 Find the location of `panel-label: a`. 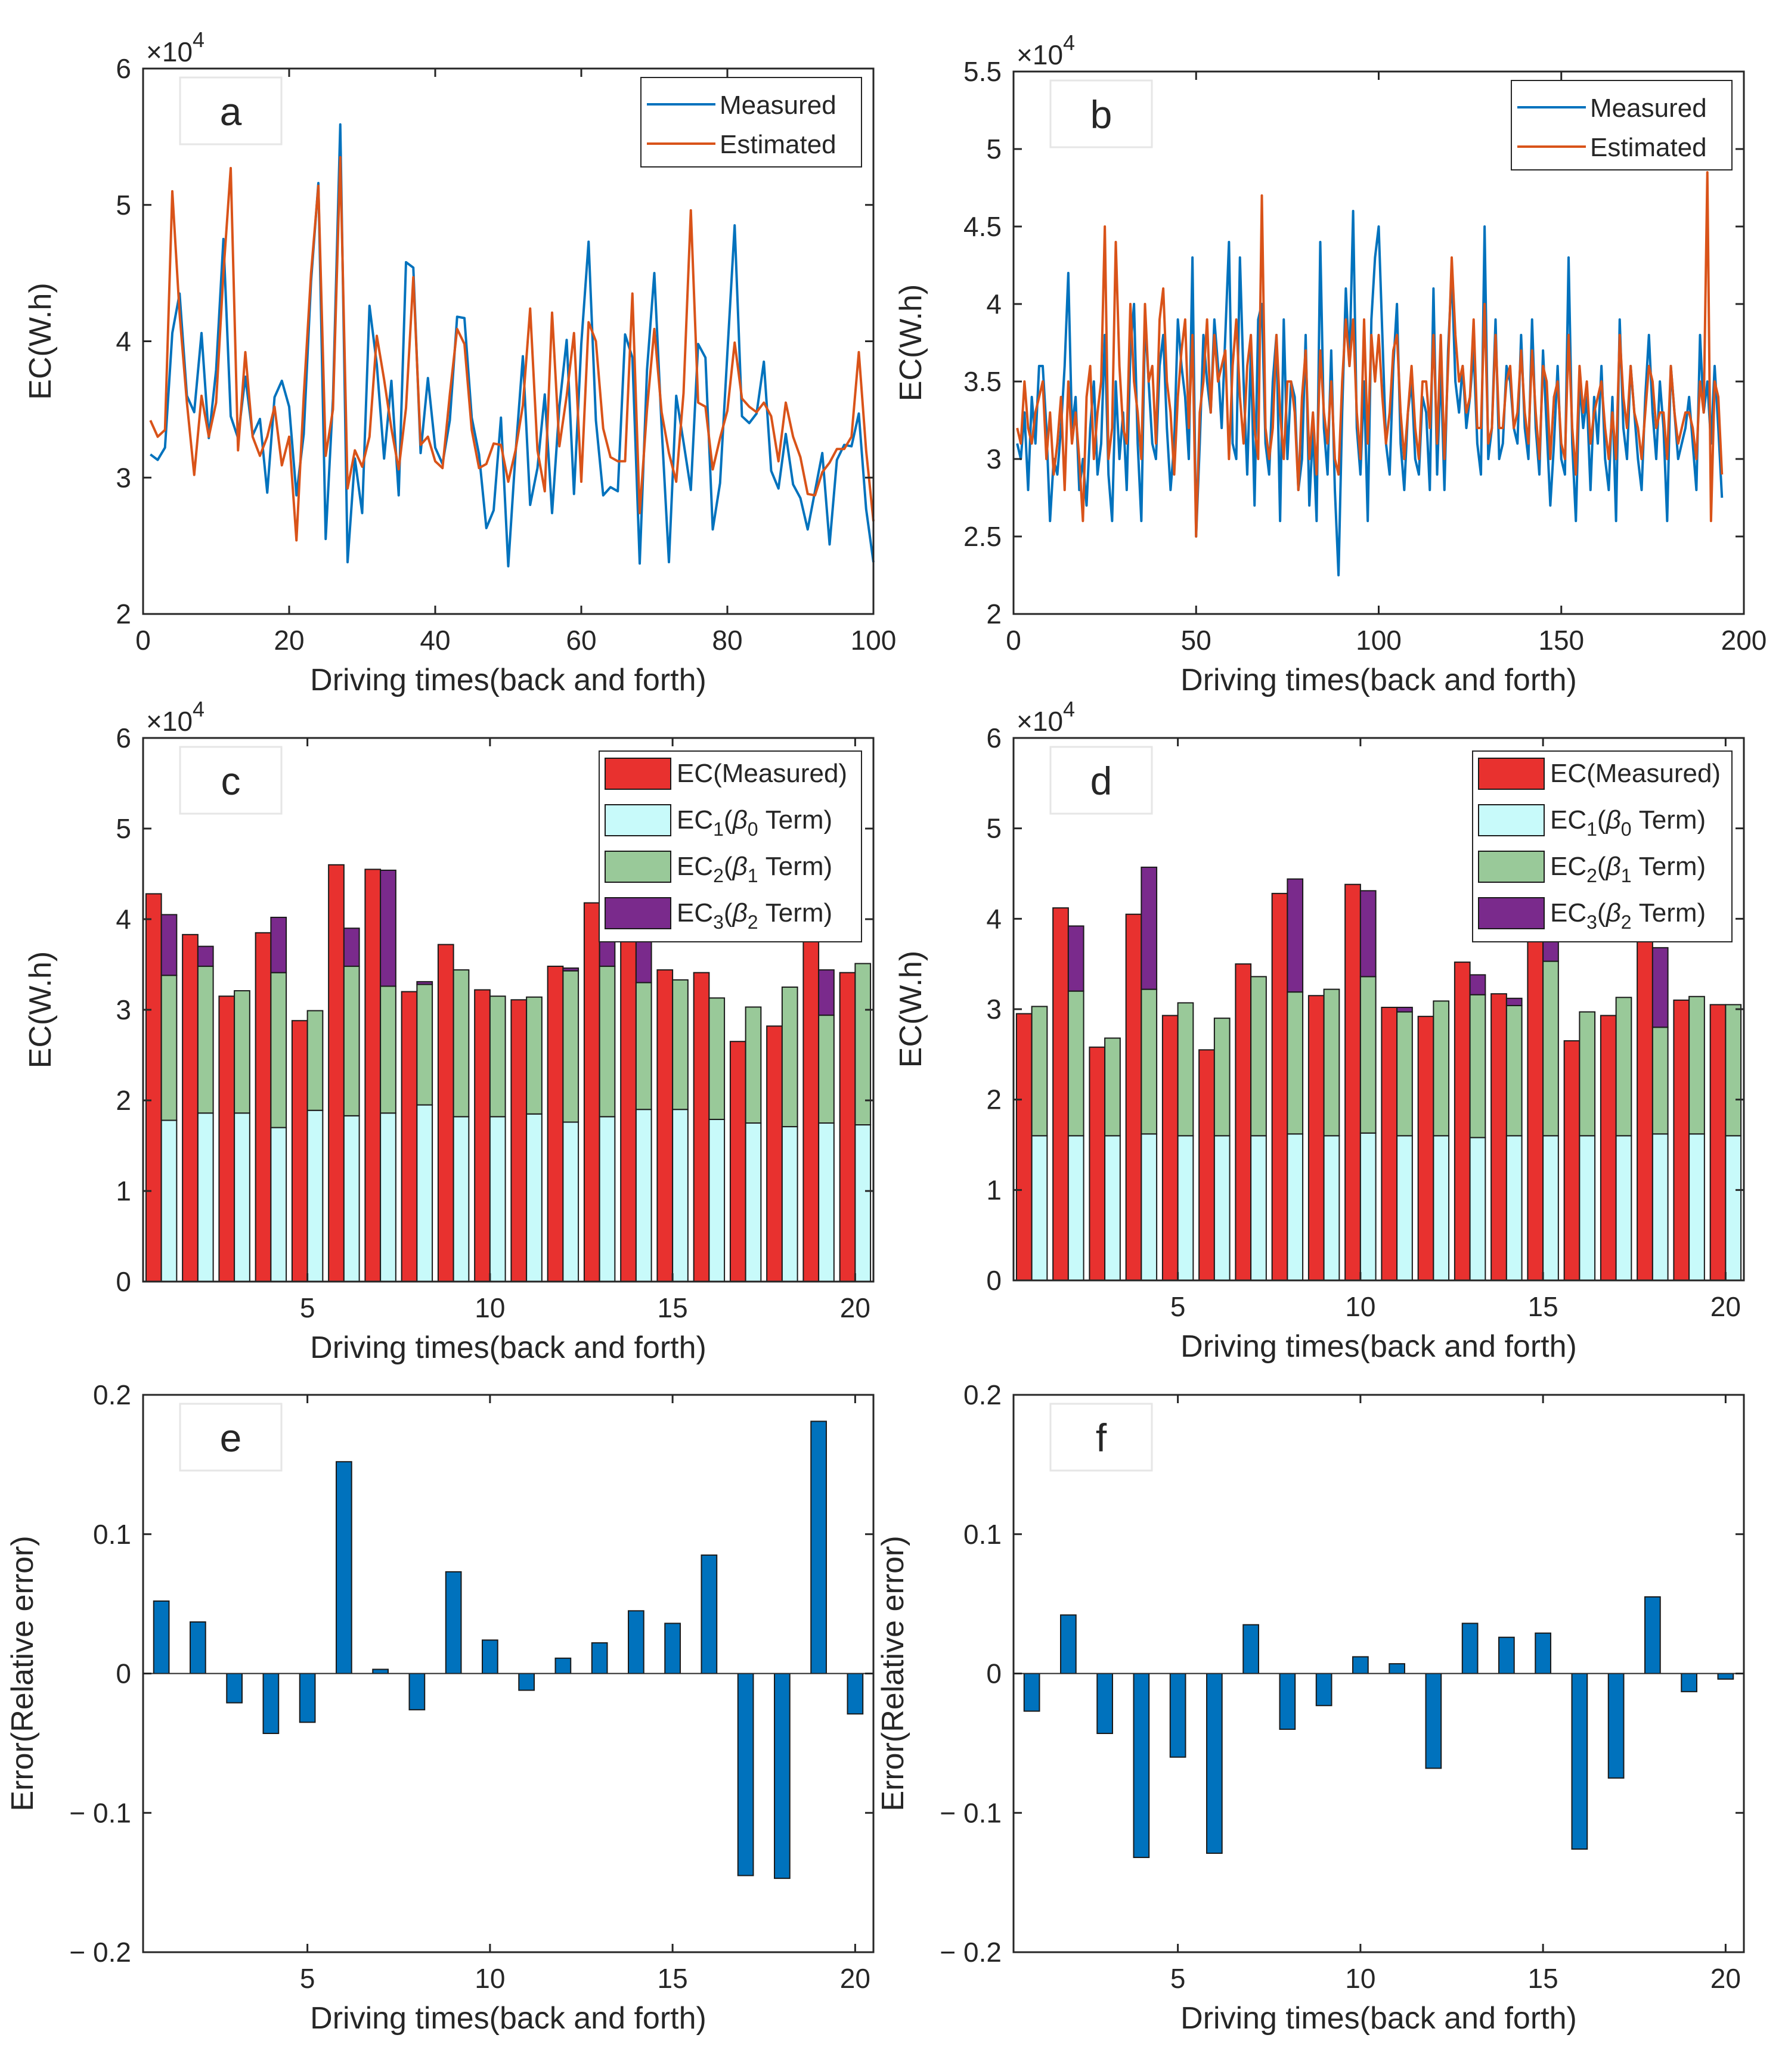

panel-label: a is located at coordinates (231, 112).